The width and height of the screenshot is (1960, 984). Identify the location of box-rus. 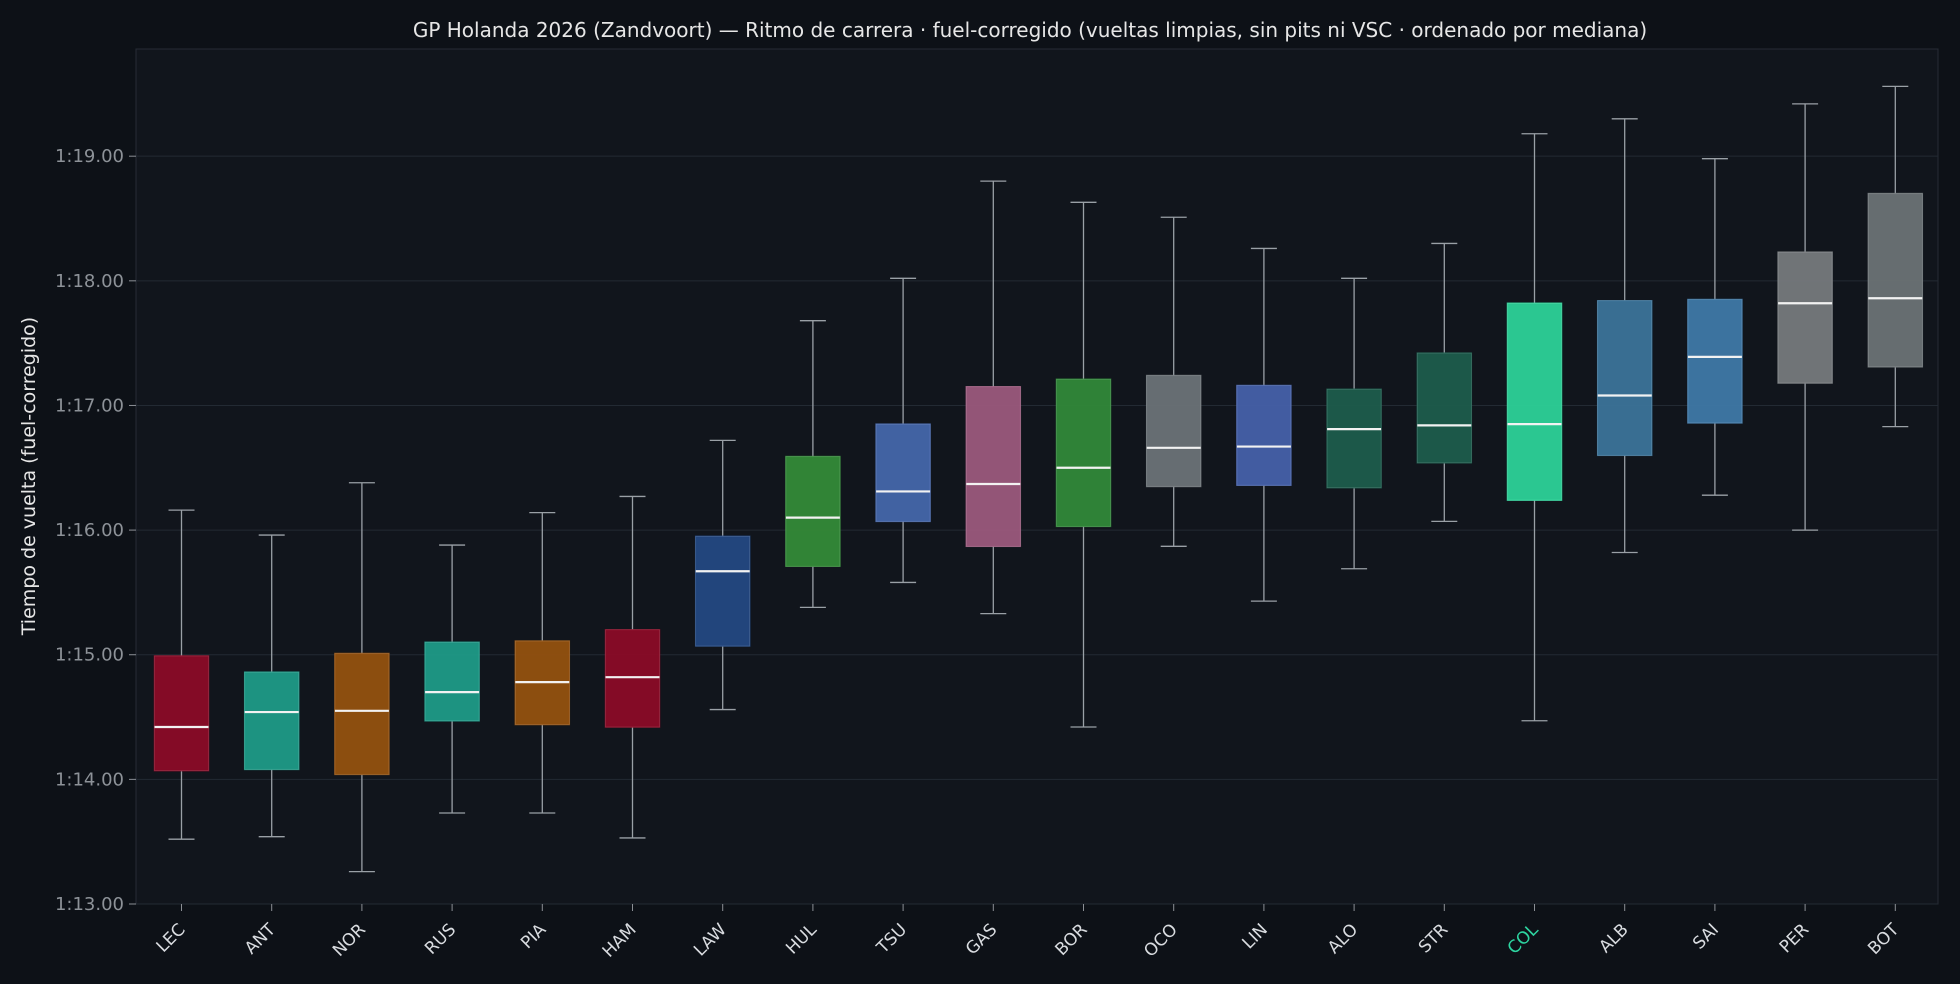
(452, 679).